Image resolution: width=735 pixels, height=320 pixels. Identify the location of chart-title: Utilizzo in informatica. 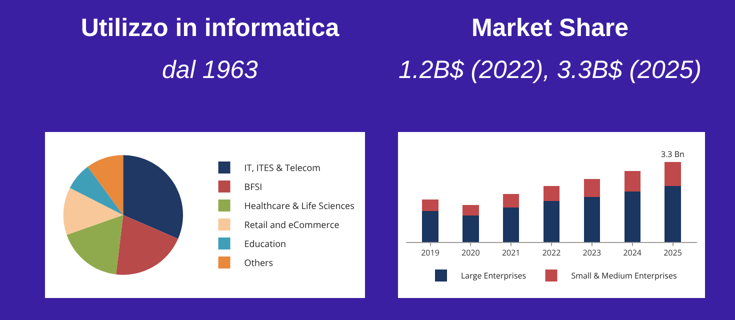
(210, 28).